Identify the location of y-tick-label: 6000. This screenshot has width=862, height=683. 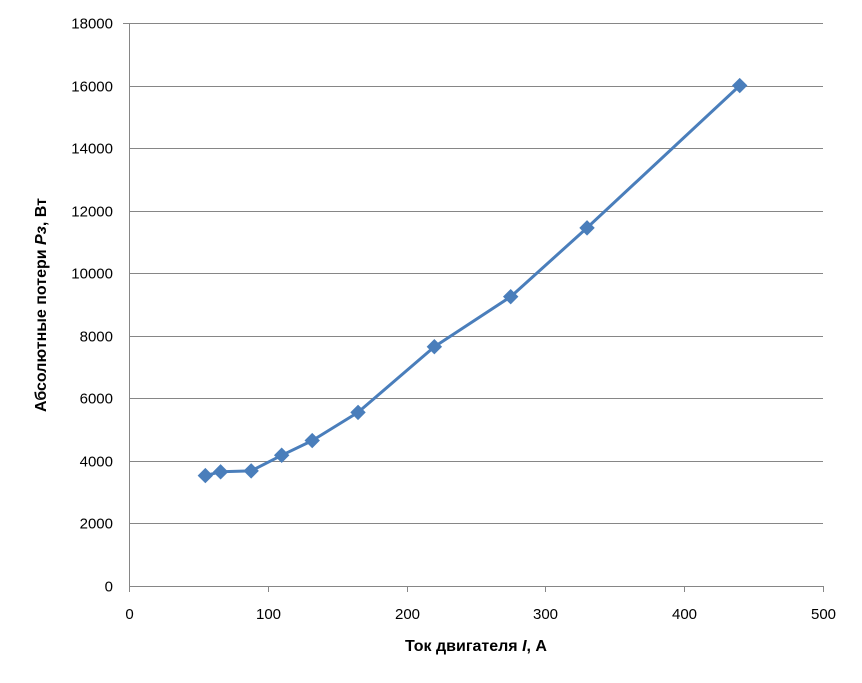
(96, 399).